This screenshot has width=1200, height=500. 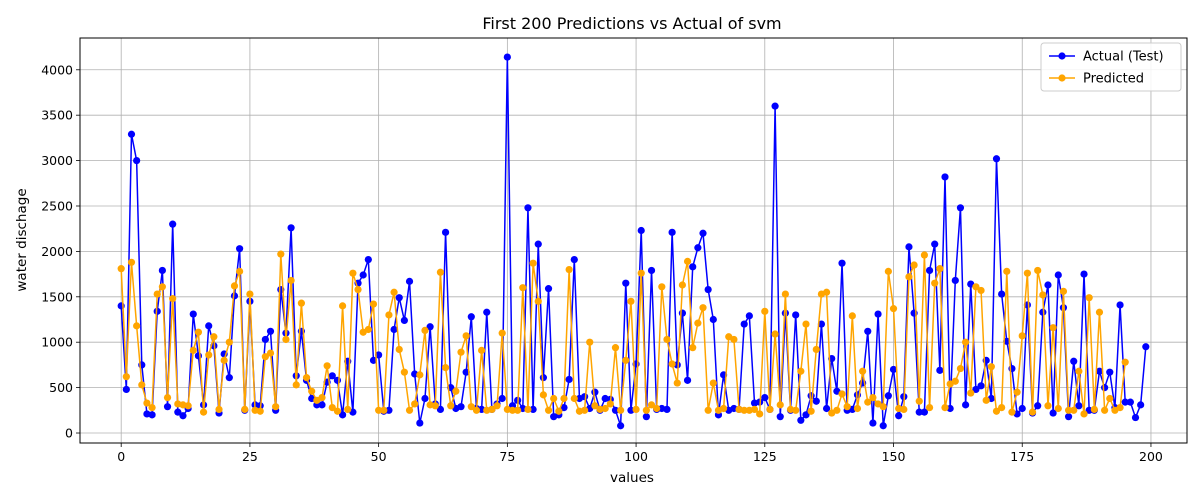 What do you see at coordinates (57, 251) in the screenshot?
I see `y-tick-label: 2000` at bounding box center [57, 251].